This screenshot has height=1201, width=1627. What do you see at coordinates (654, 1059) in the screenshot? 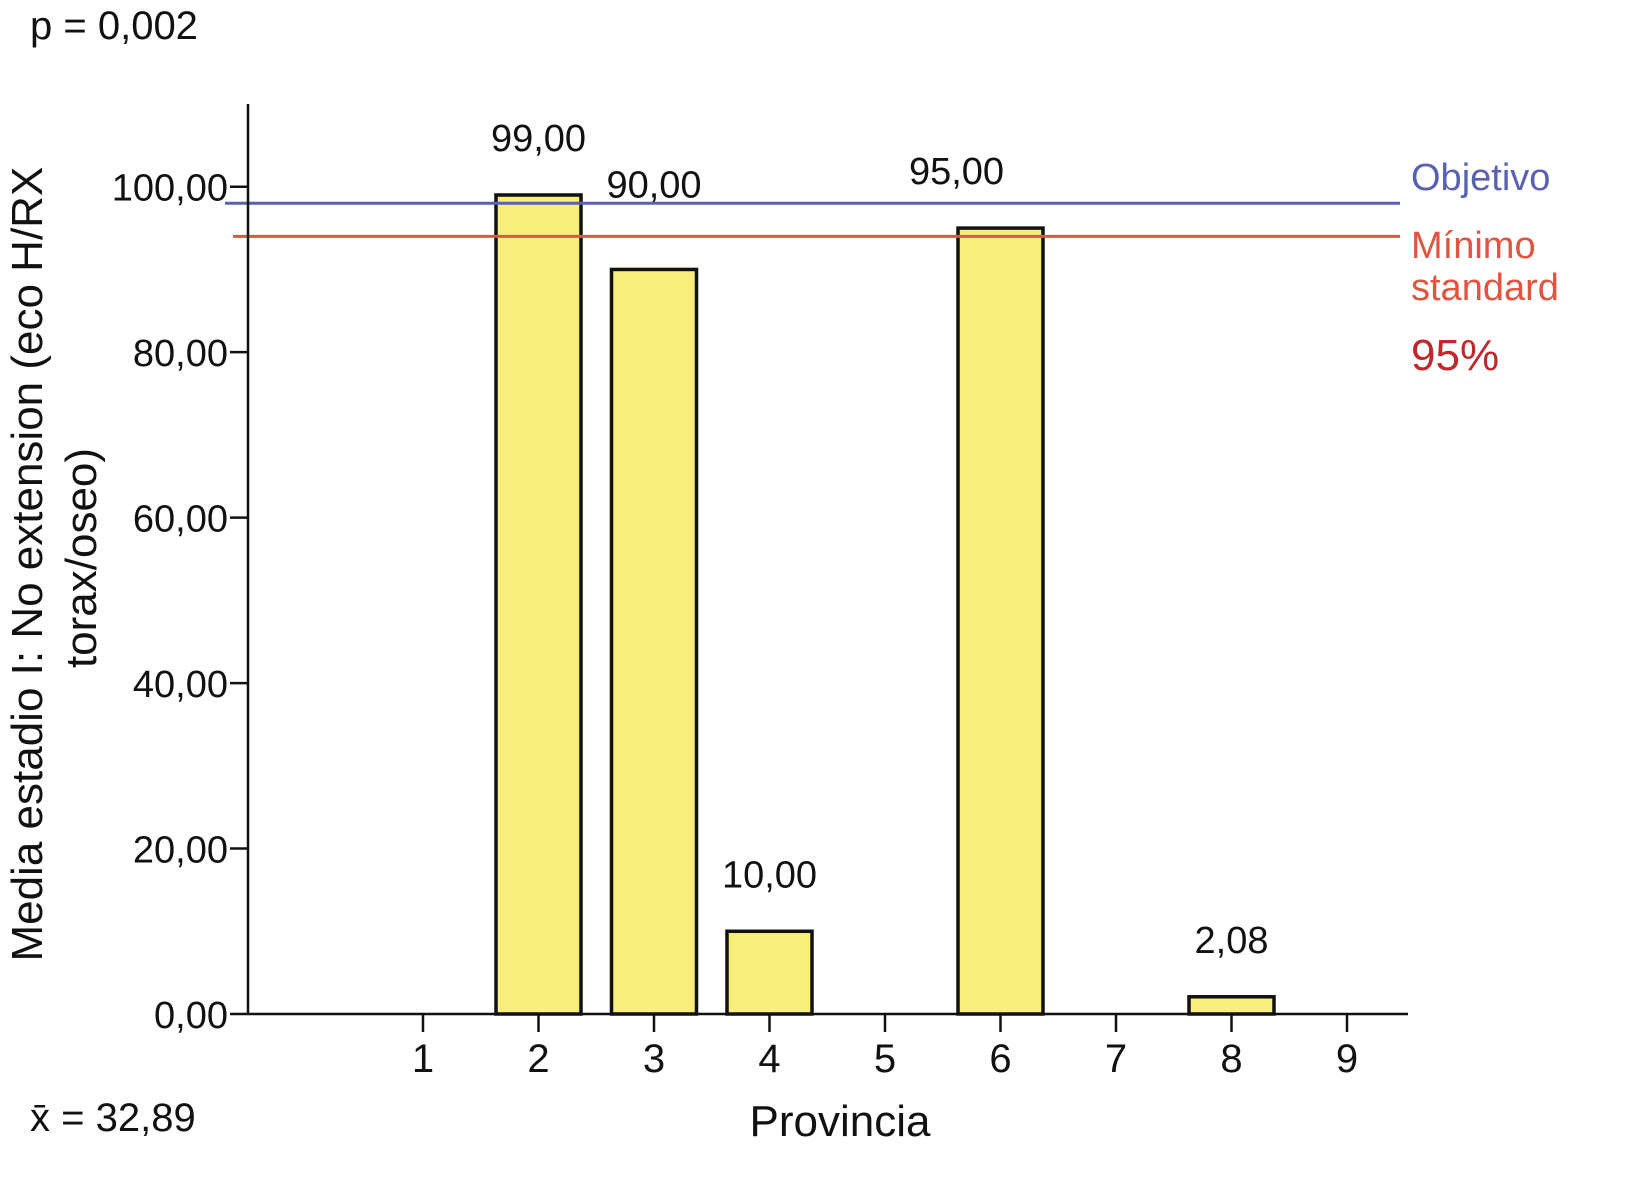
I see `x-tick-label: 3` at bounding box center [654, 1059].